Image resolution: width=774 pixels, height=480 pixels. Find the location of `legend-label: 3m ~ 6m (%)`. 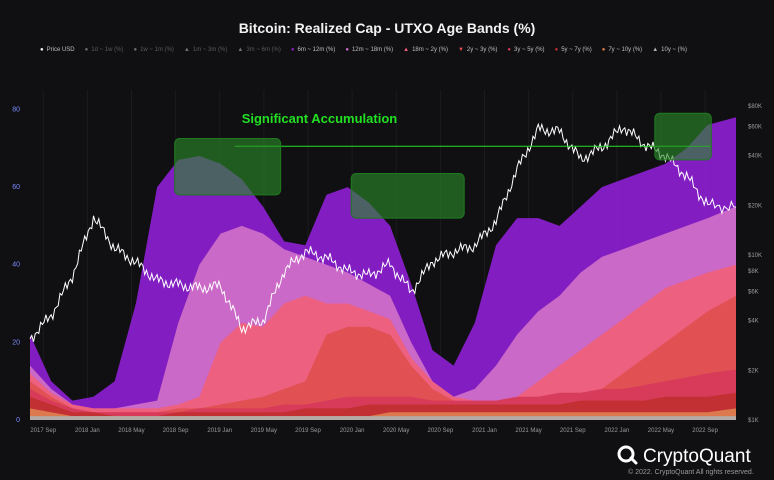

legend-label: 3m ~ 6m (%) is located at coordinates (263, 50).